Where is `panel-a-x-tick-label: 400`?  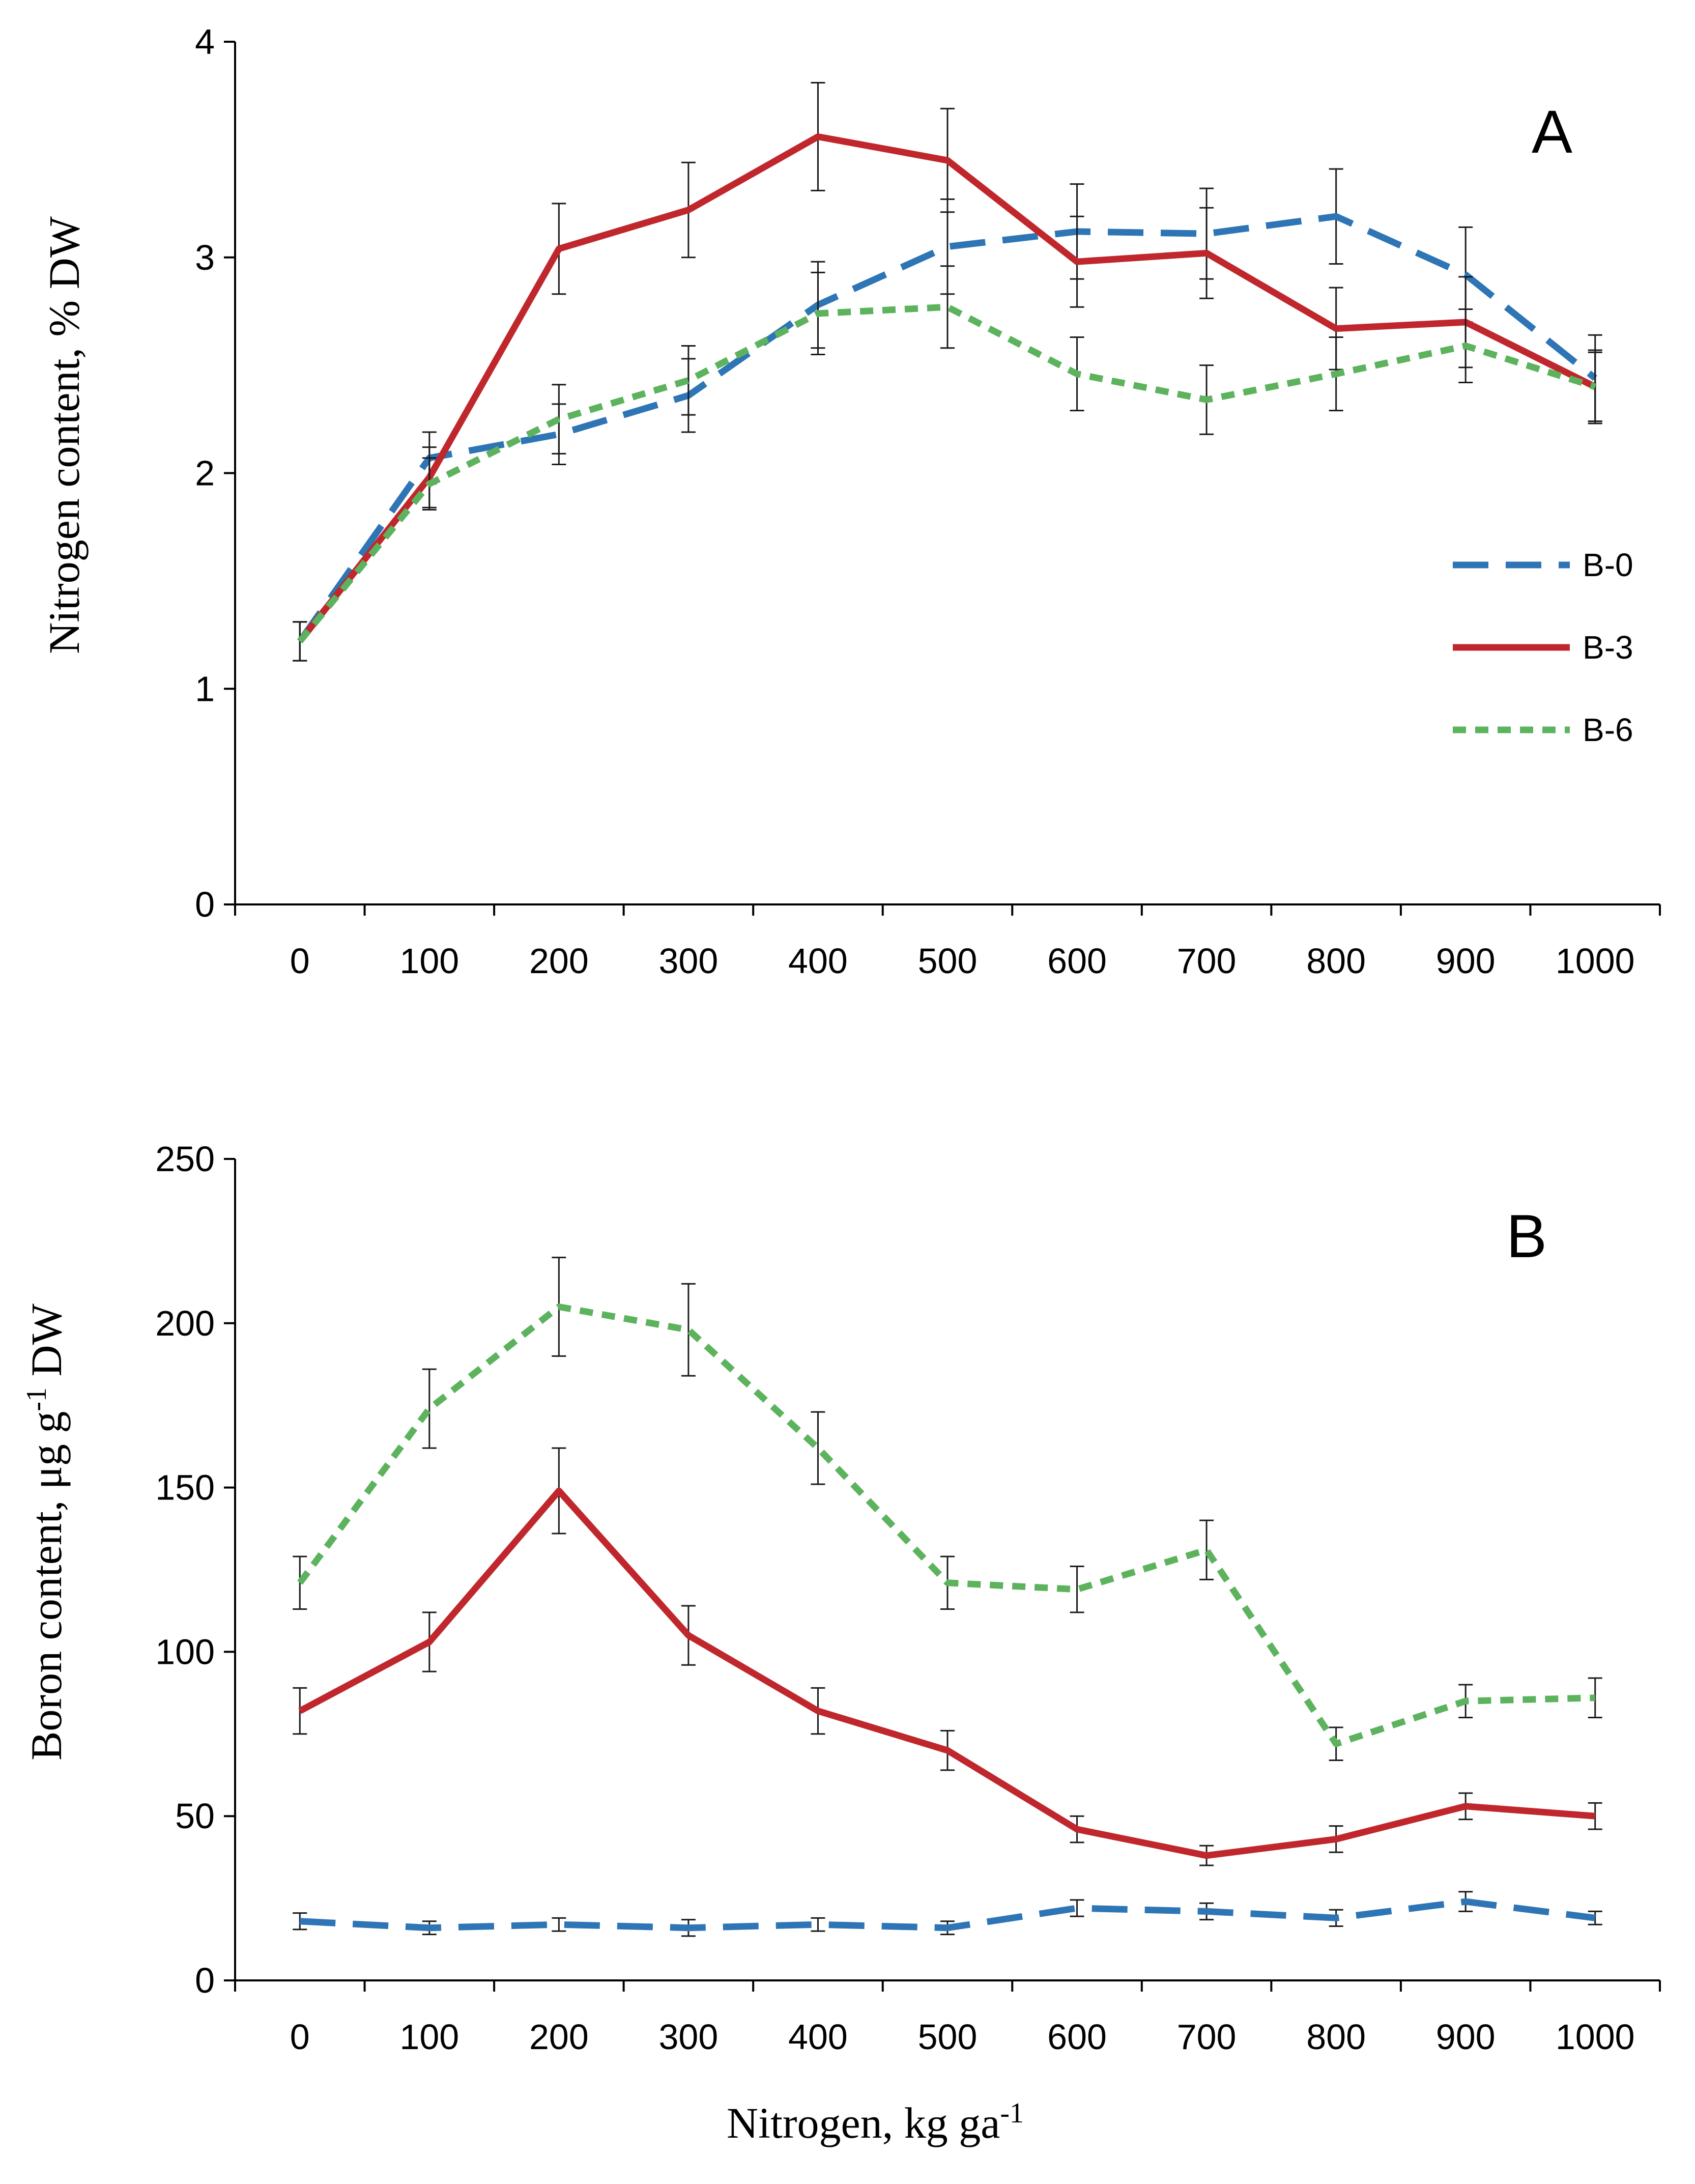 panel-a-x-tick-label: 400 is located at coordinates (818, 961).